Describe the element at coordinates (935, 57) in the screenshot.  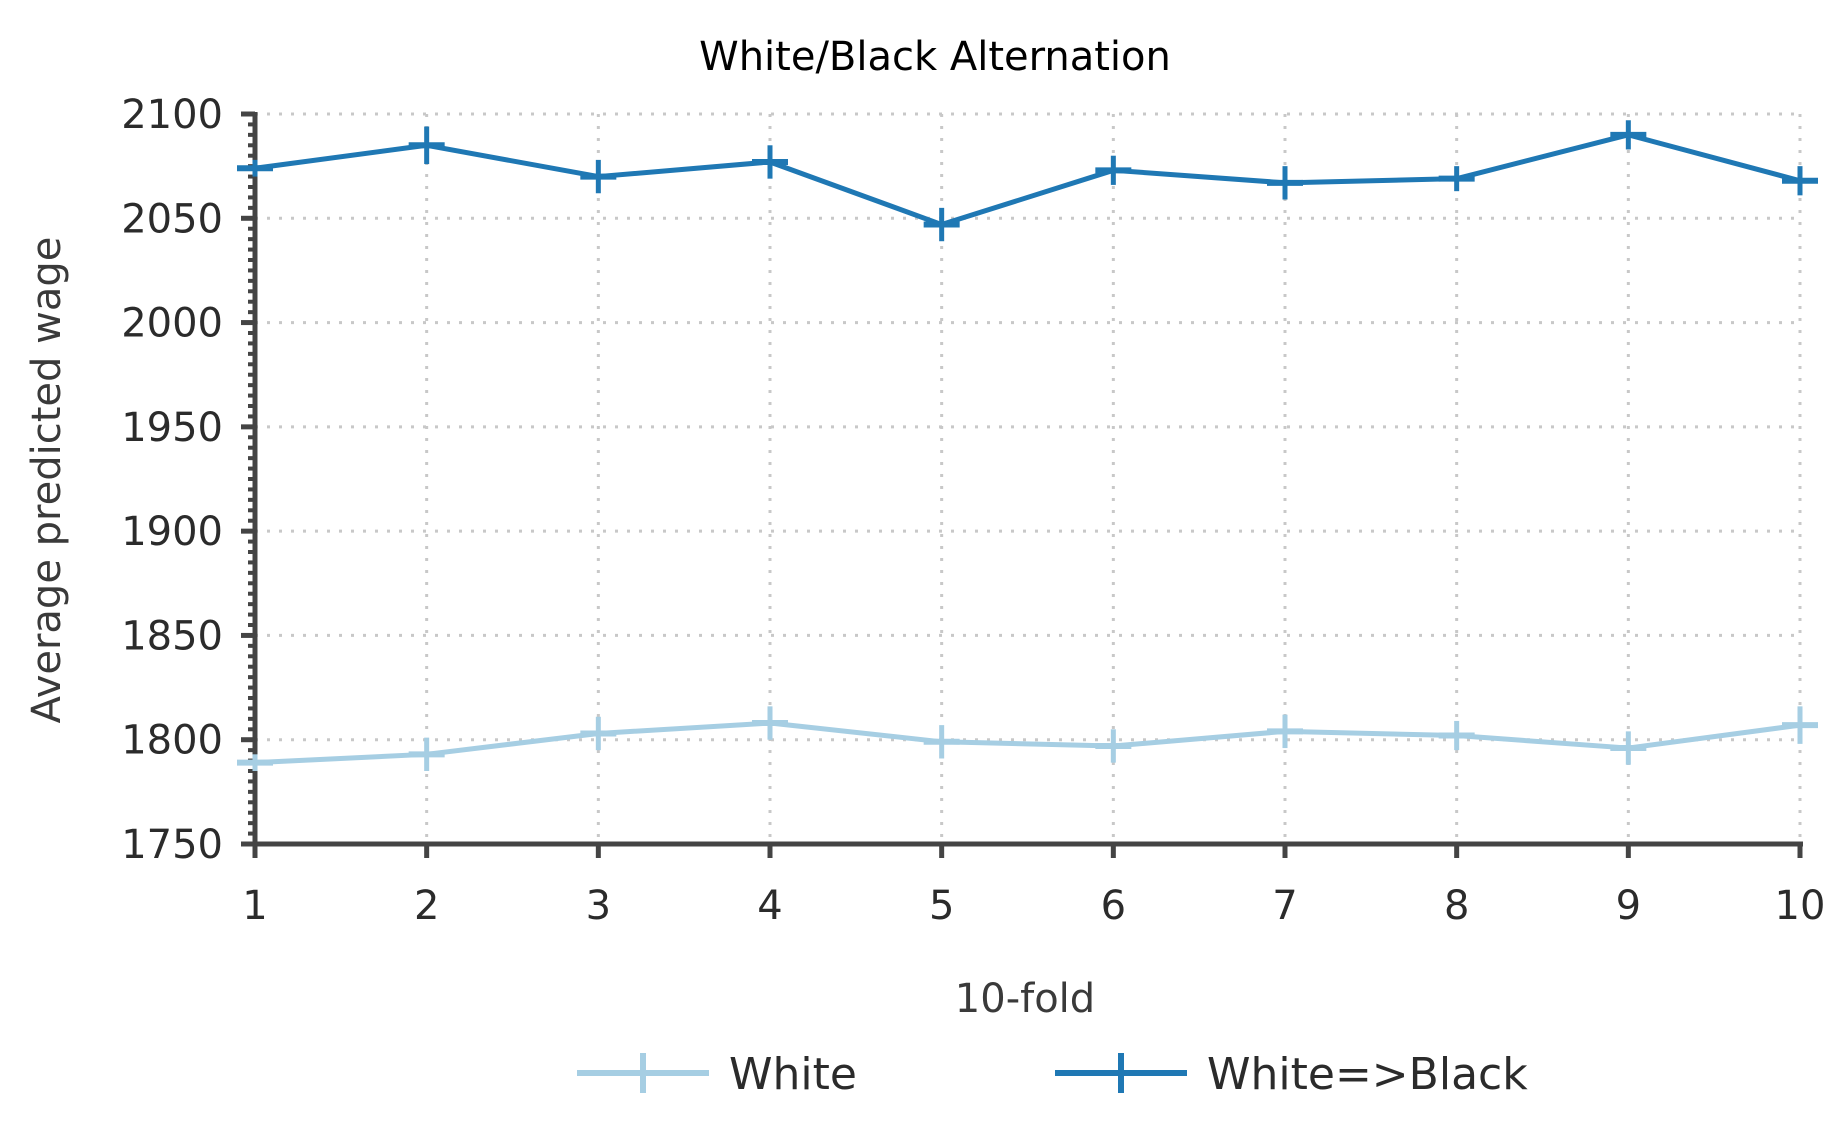
I see `chart-title: White/Black Alternation` at that location.